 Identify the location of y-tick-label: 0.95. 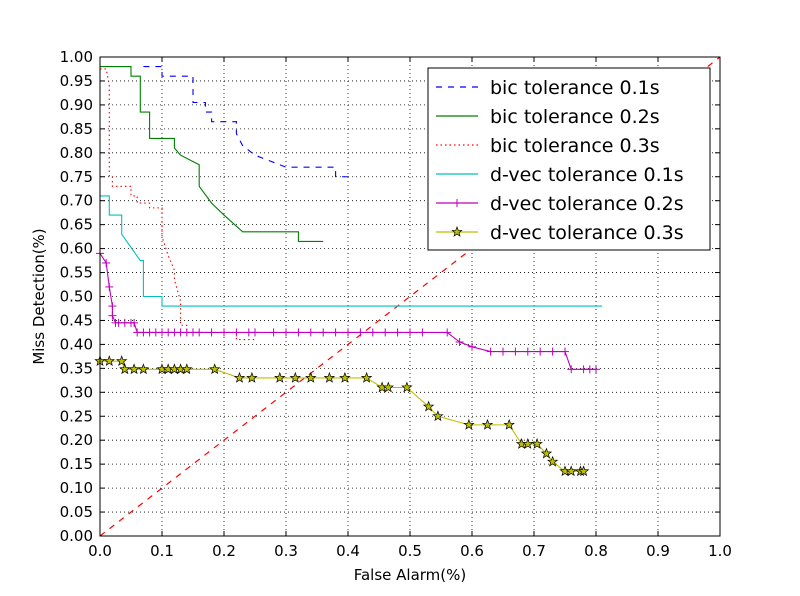
(76, 81).